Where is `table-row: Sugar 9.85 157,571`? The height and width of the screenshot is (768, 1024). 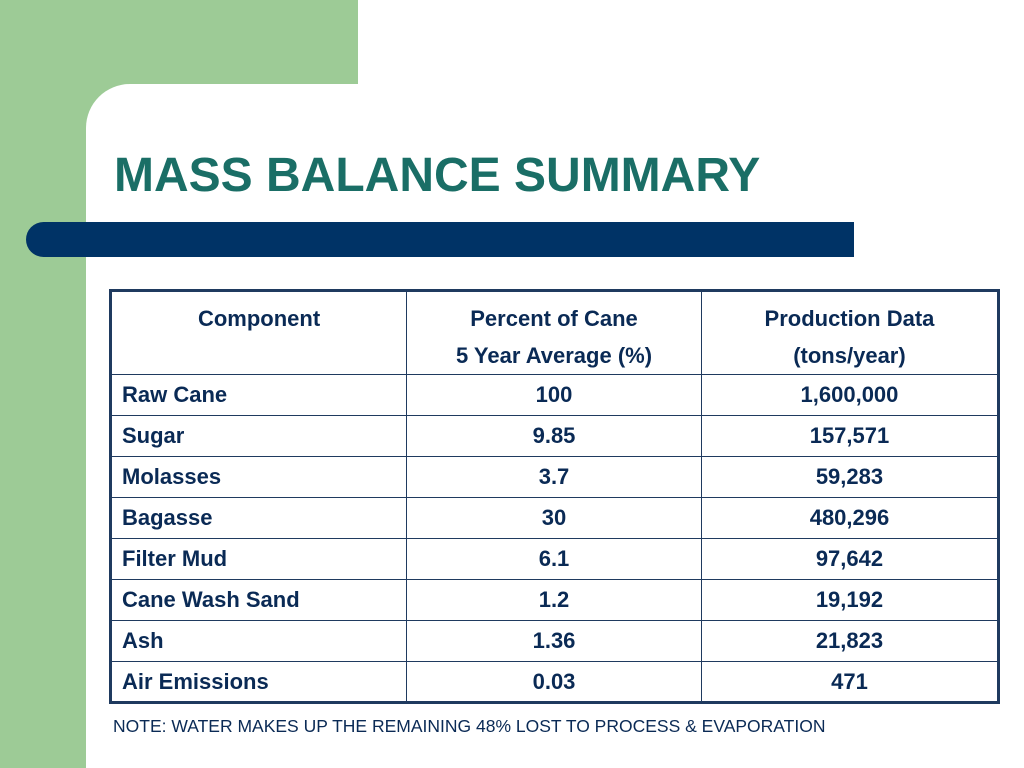
table-row: Sugar 9.85 157,571 is located at coordinates (554, 436).